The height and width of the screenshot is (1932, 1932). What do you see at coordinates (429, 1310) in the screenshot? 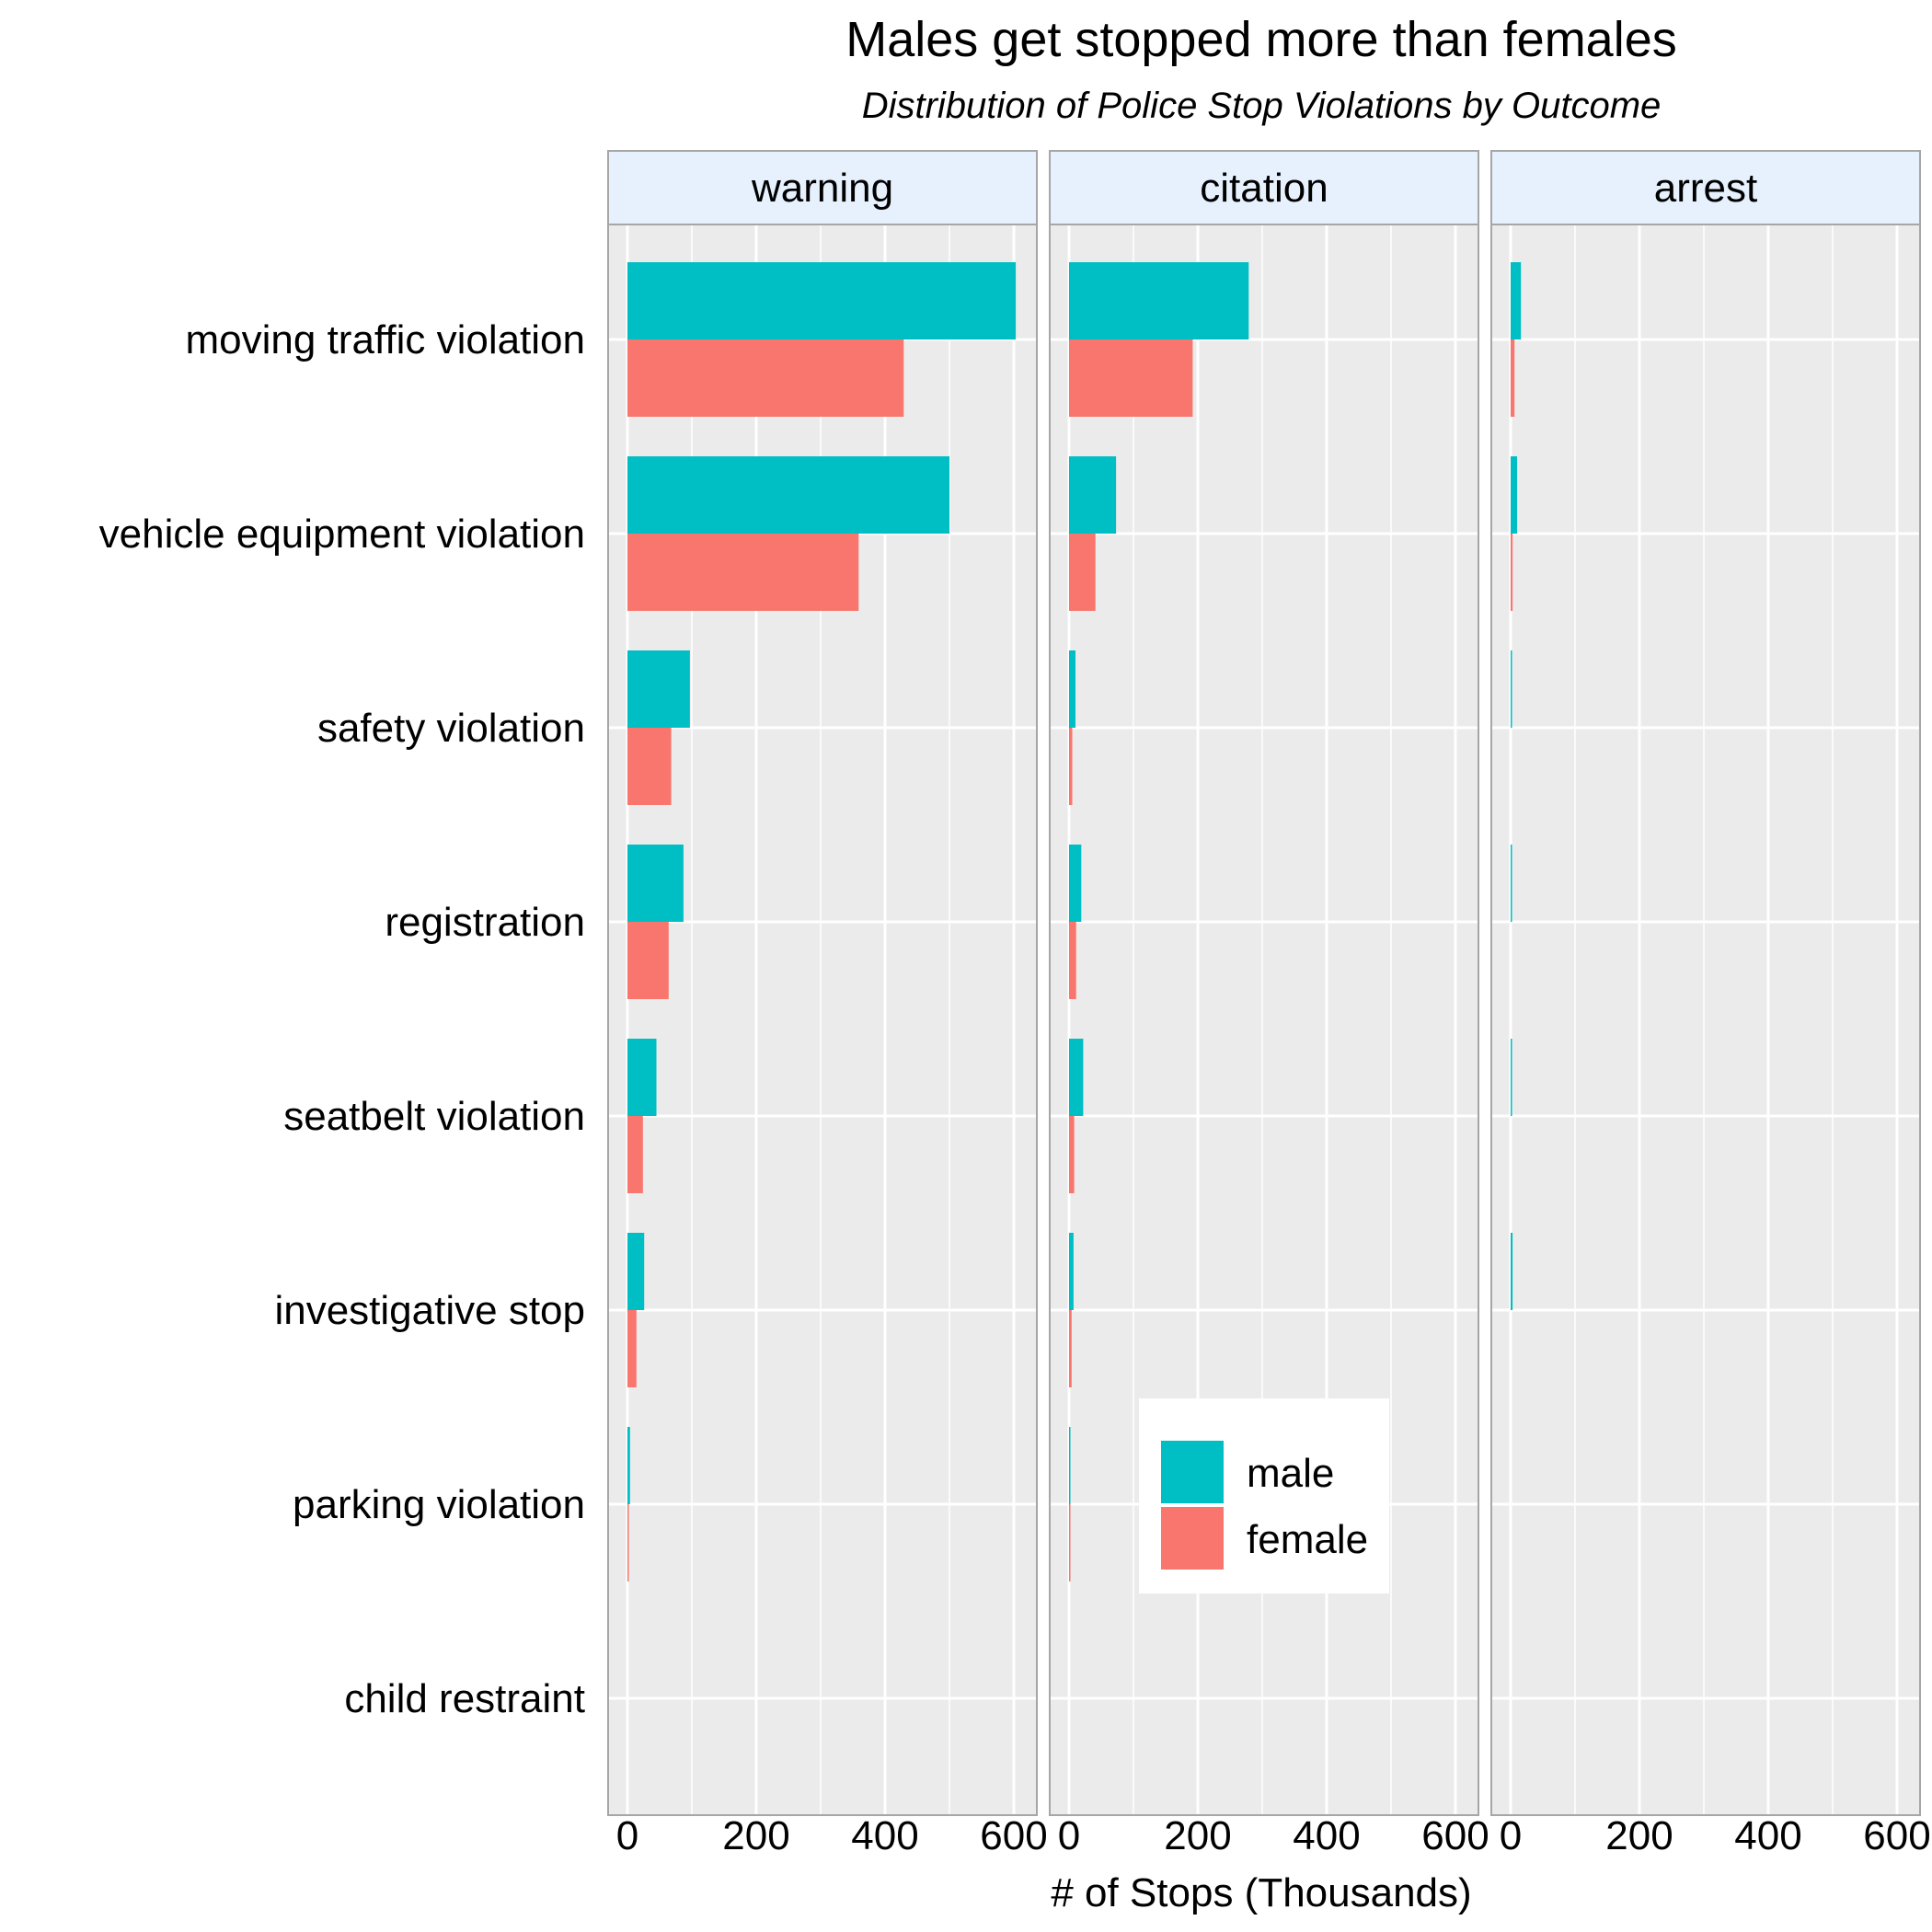
I see `category-label: investigative stop` at bounding box center [429, 1310].